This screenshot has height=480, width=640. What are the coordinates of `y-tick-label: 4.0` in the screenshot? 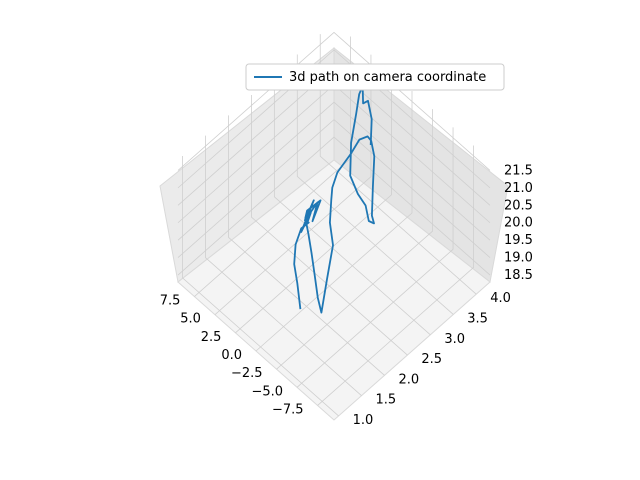 It's located at (500, 298).